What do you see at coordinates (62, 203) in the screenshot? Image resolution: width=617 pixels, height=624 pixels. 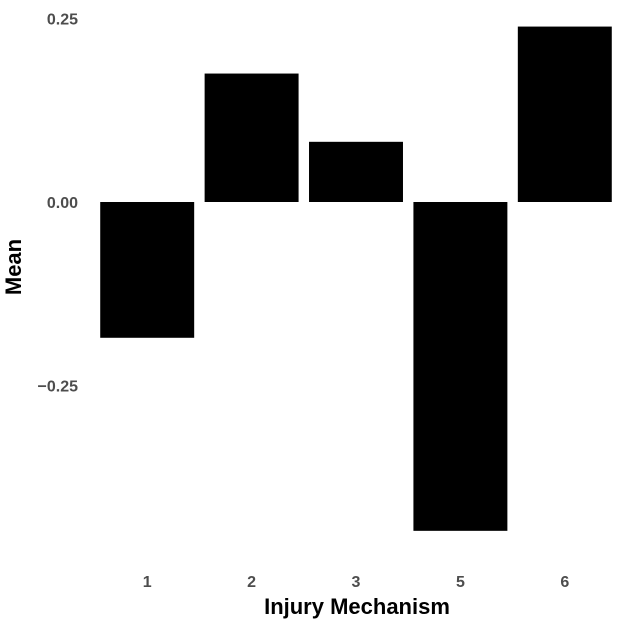 I see `y-tick-label: 0.00` at bounding box center [62, 203].